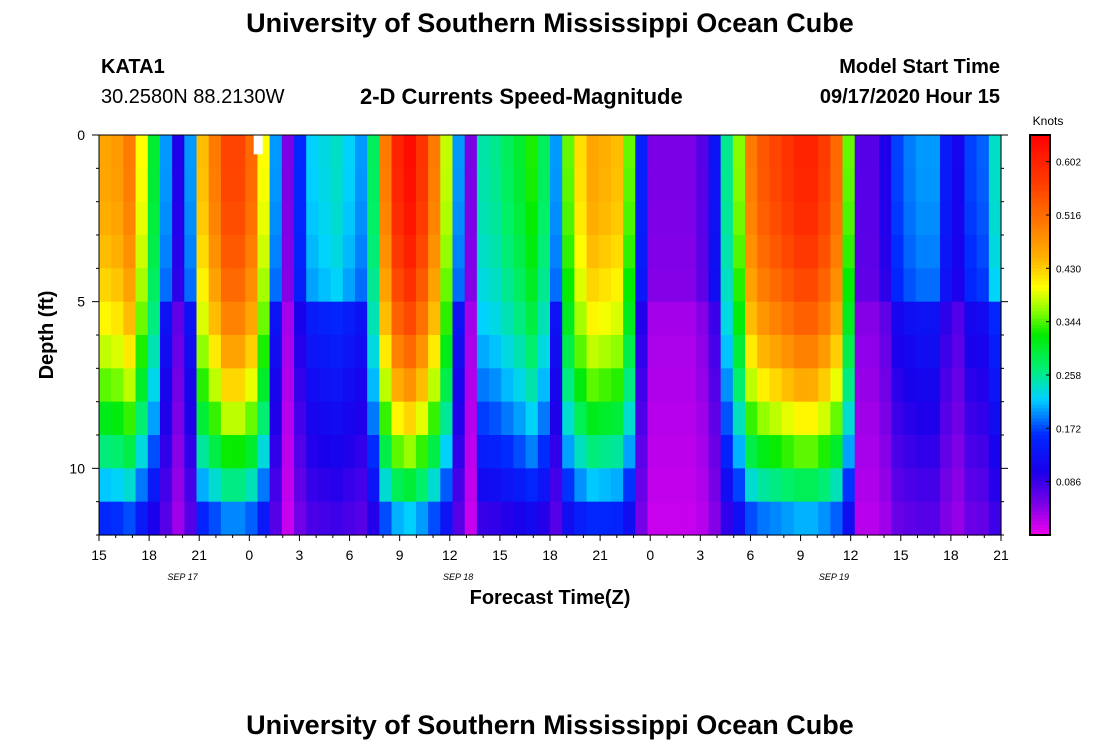 This screenshot has height=750, width=1100. Describe the element at coordinates (1068, 269) in the screenshot. I see `colorbar-tick-label: 0.430` at that location.